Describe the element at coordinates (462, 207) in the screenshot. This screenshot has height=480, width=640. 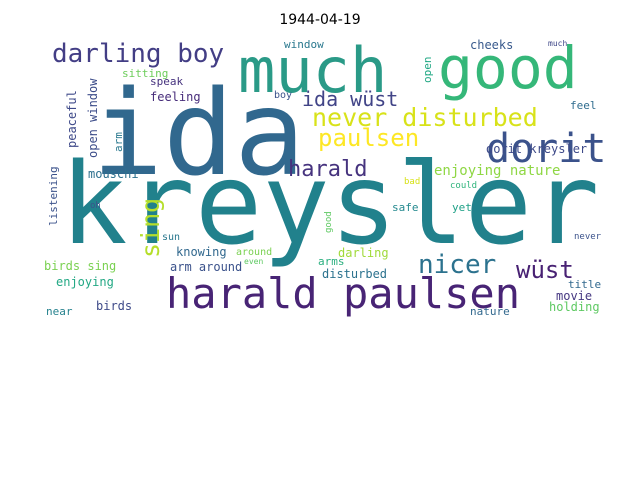
I see `word-label: yet` at that location.